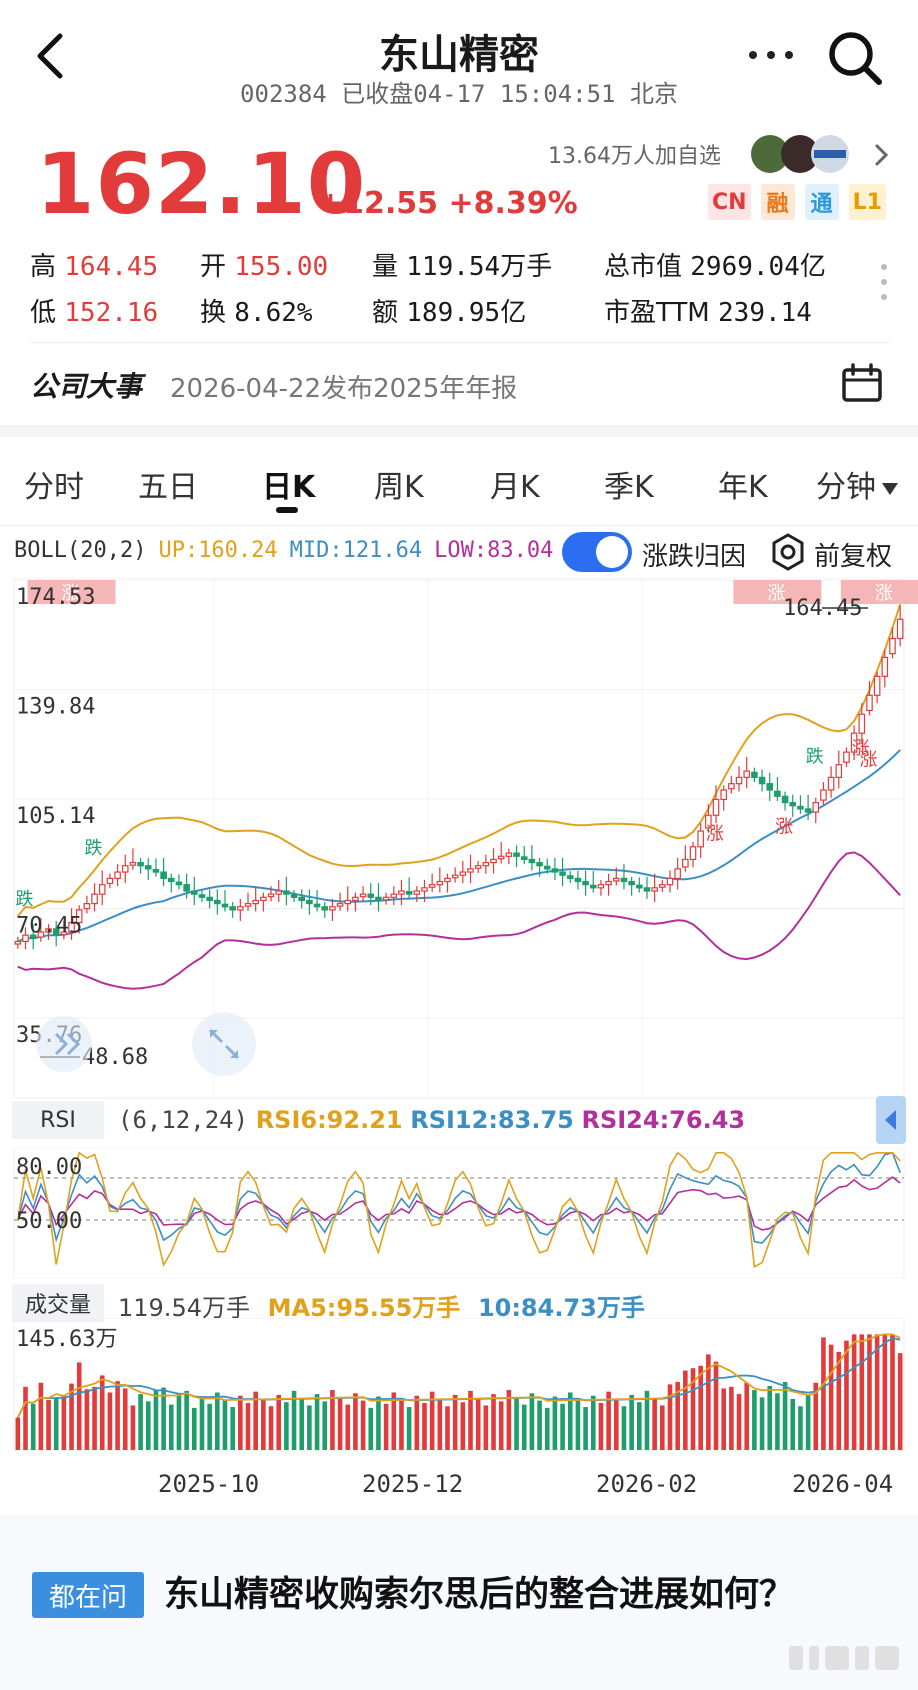 The width and height of the screenshot is (918, 1690). Describe the element at coordinates (515, 487) in the screenshot. I see `tab-monthly-k: 月K` at that location.